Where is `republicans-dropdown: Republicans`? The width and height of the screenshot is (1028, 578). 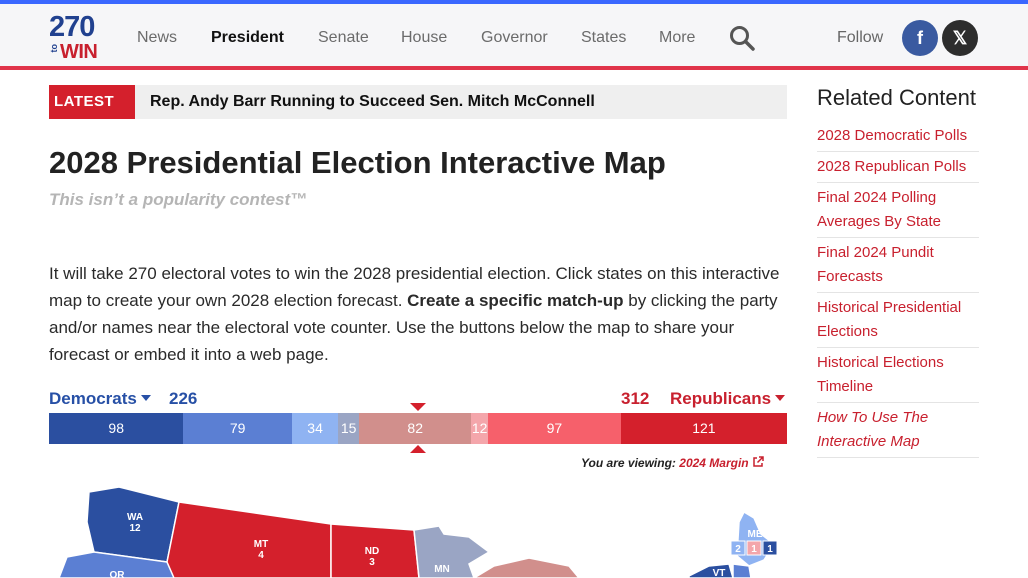 republicans-dropdown: Republicans is located at coordinates (728, 399).